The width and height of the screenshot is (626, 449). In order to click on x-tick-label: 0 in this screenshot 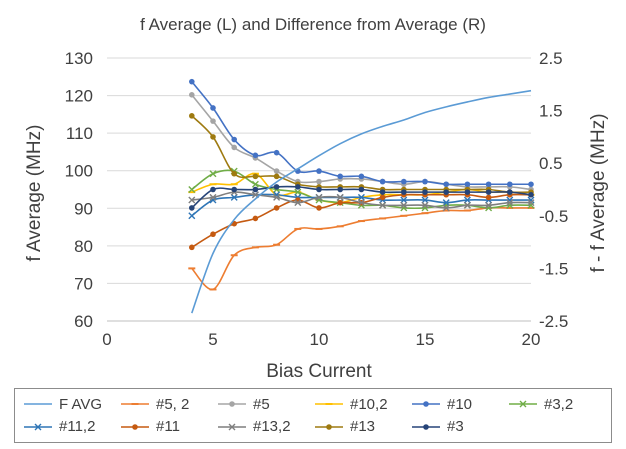, I will do `click(106, 339)`.